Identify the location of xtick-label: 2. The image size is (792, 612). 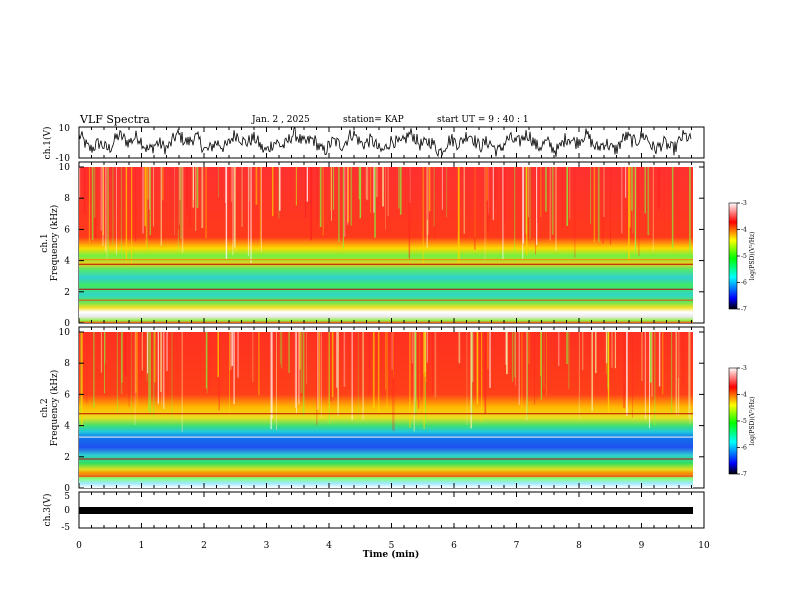
(204, 546).